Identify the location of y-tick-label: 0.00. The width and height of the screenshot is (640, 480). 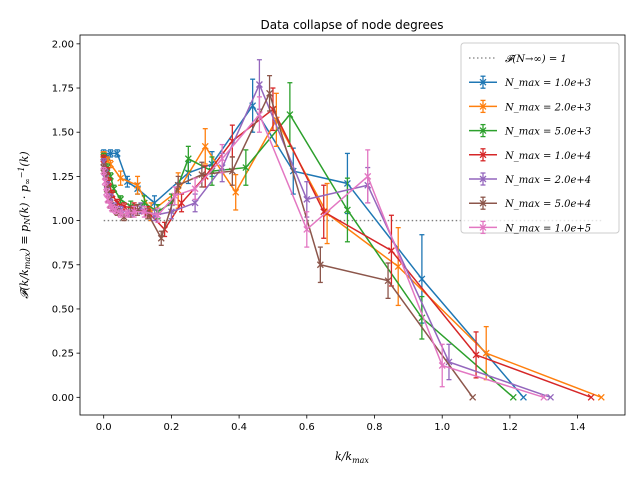
(63, 398).